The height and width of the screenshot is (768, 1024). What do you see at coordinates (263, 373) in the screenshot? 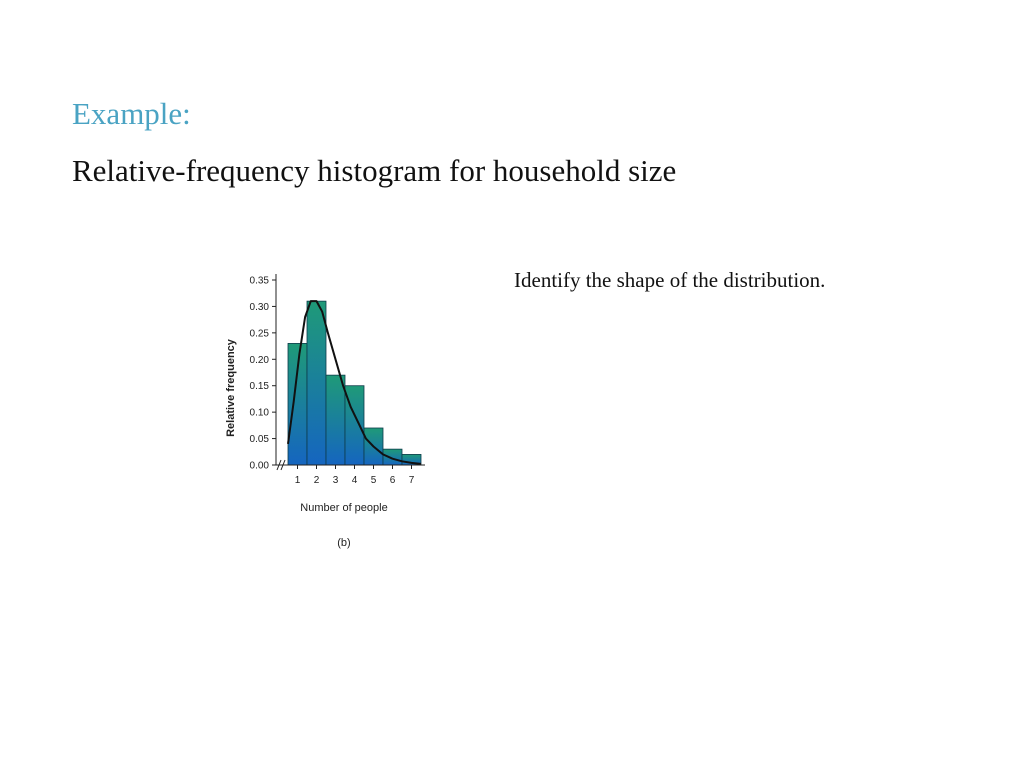
I see `y-axis: 0.00 0.05 0.10 0.15 0.20 0.25 0.30 0.35` at bounding box center [263, 373].